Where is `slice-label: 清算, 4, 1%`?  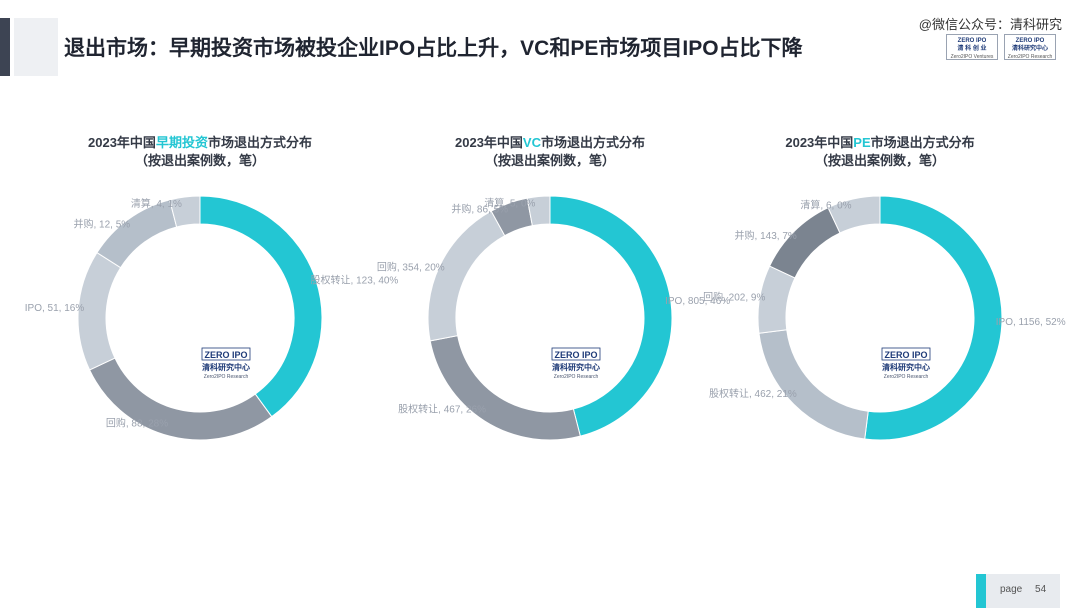 slice-label: 清算, 4, 1% is located at coordinates (156, 203).